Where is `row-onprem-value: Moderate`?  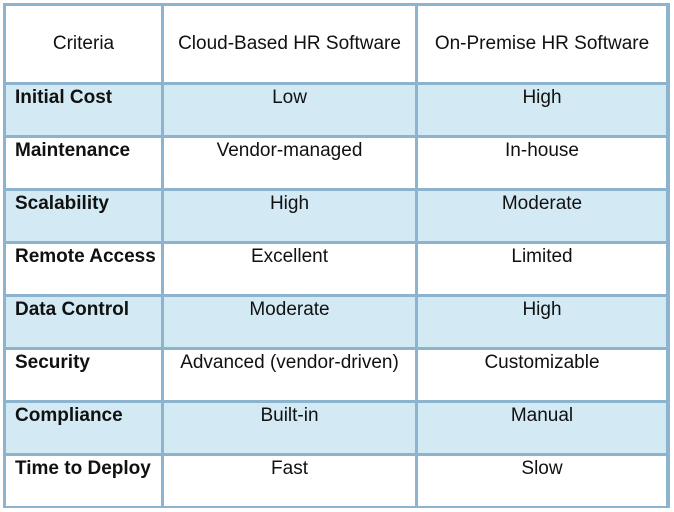 row-onprem-value: Moderate is located at coordinates (542, 216).